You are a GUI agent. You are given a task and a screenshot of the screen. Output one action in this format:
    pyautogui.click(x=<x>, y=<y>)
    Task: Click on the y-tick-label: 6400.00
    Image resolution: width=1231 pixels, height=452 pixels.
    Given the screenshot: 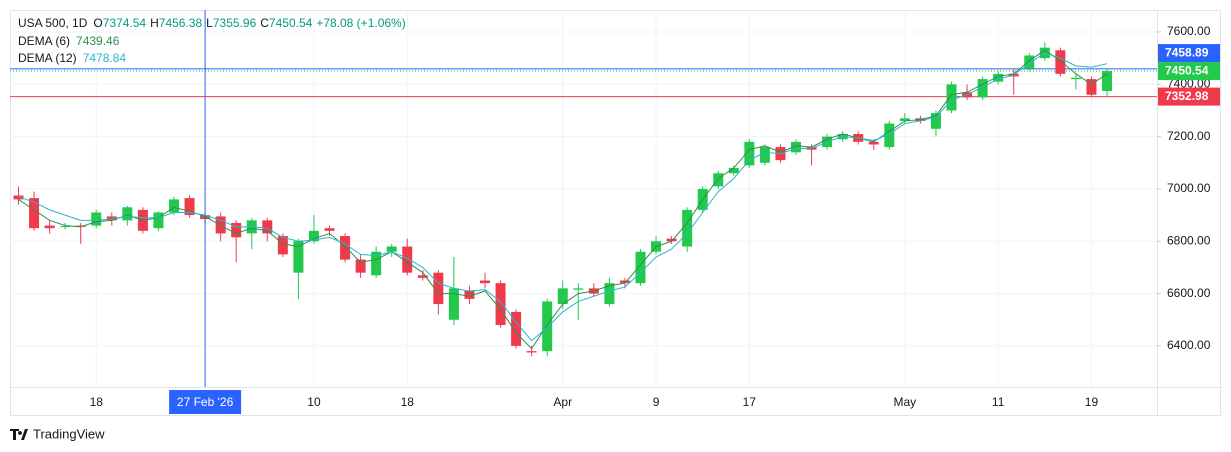 What is the action you would take?
    pyautogui.click(x=1189, y=345)
    